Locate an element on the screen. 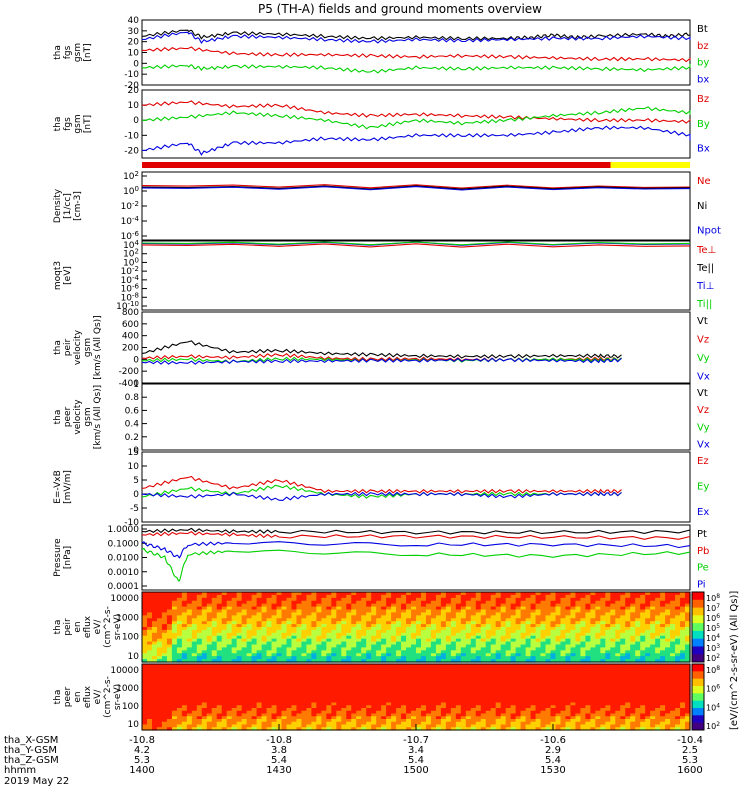 The image size is (750, 800). series-line-Bz is located at coordinates (416, 112).